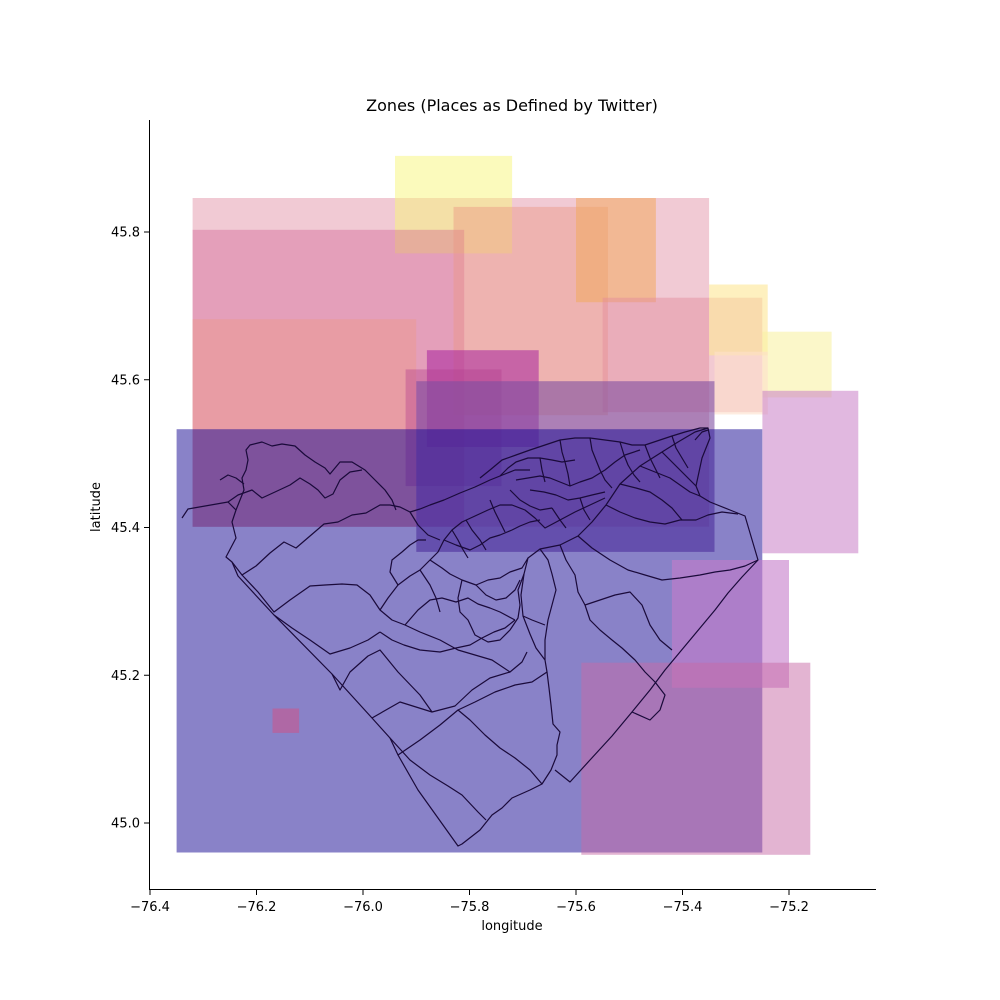 Image resolution: width=1000 pixels, height=1000 pixels. Describe the element at coordinates (125, 380) in the screenshot. I see `y-tick-label: 45.6` at that location.